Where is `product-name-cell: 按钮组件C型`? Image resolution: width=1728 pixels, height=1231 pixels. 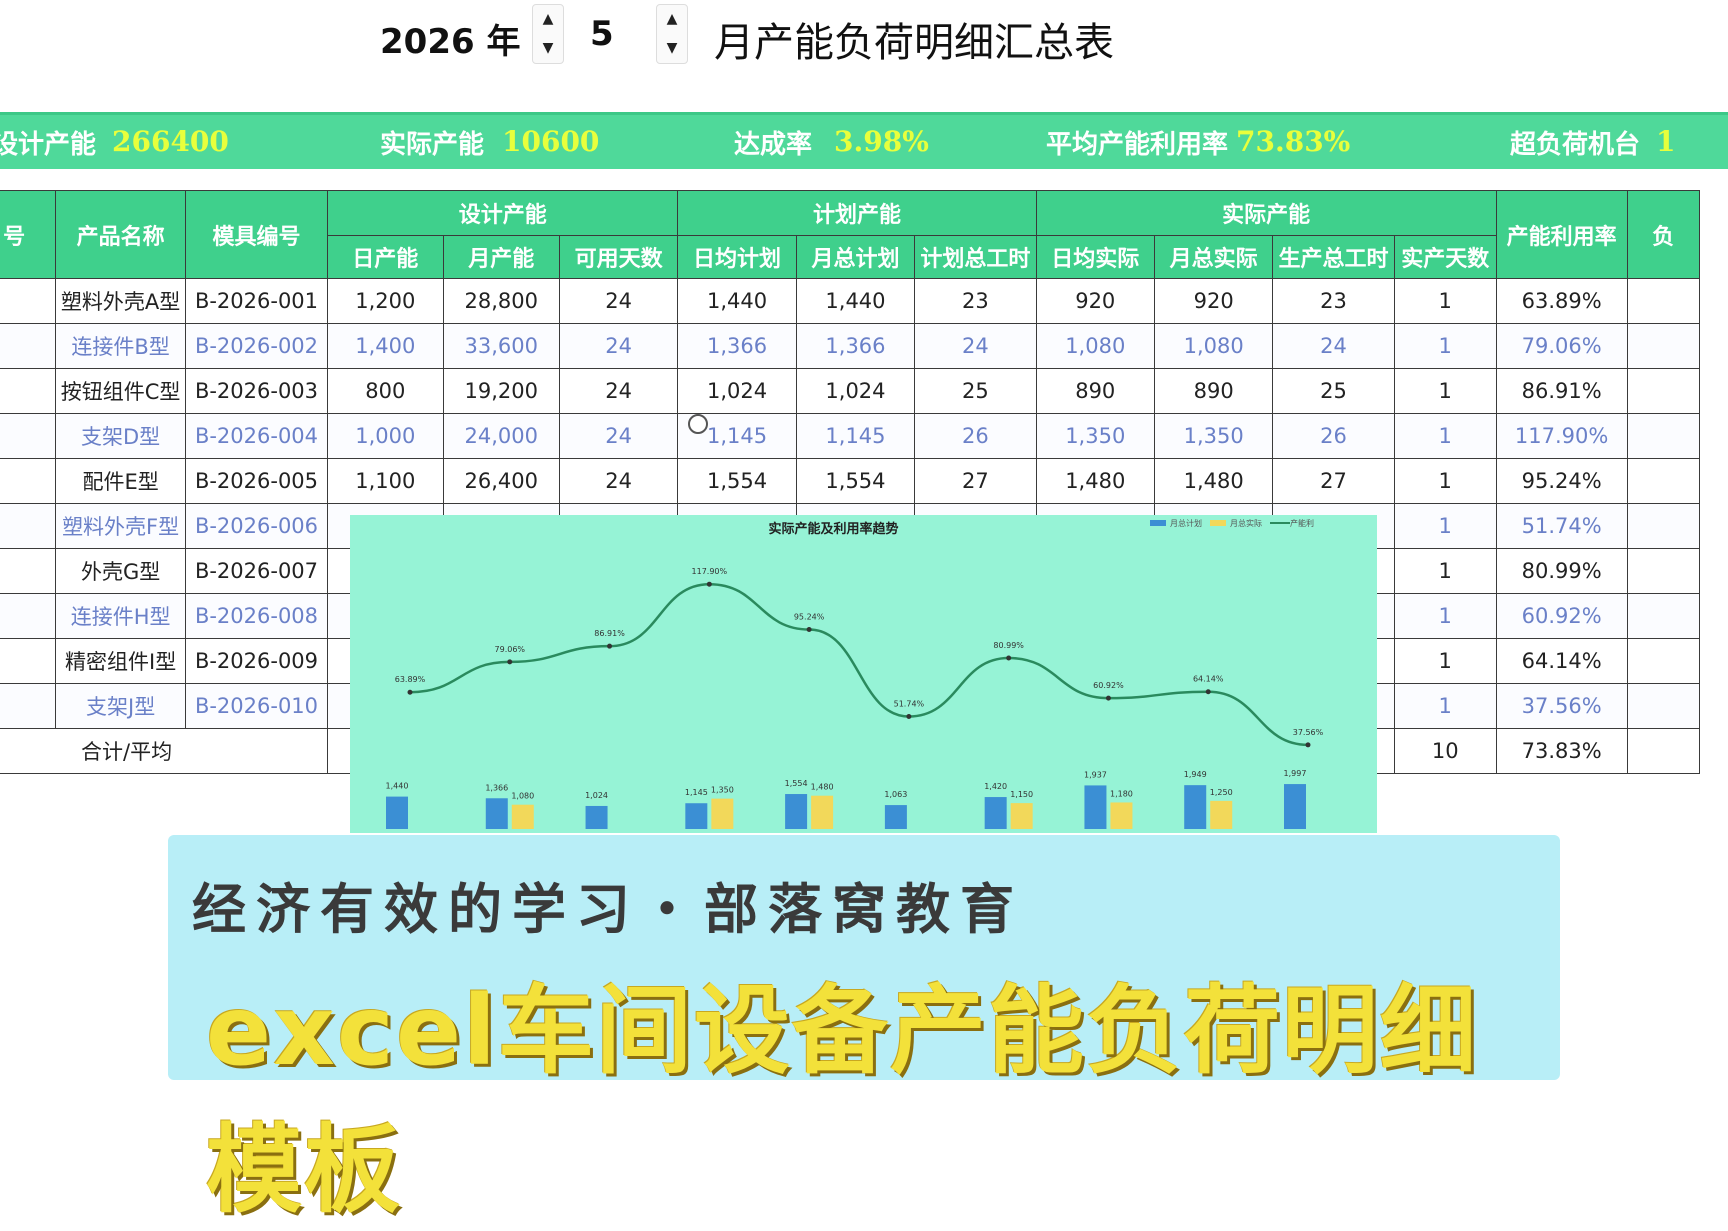
product-name-cell: 按钮组件C型 is located at coordinates (120, 391).